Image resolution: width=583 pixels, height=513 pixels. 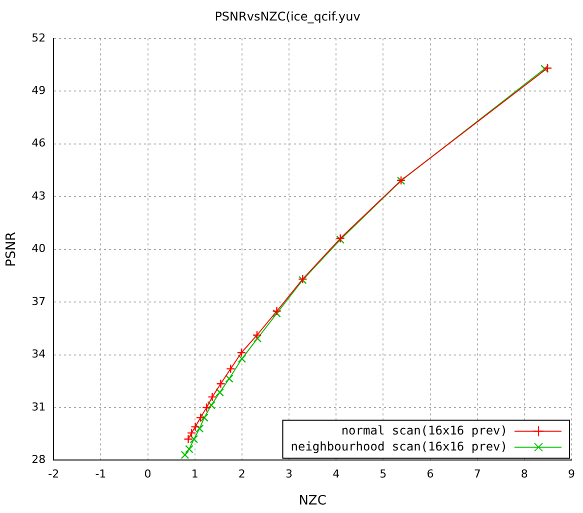 What do you see at coordinates (54, 474) in the screenshot?
I see `x-tick-label: -2` at bounding box center [54, 474].